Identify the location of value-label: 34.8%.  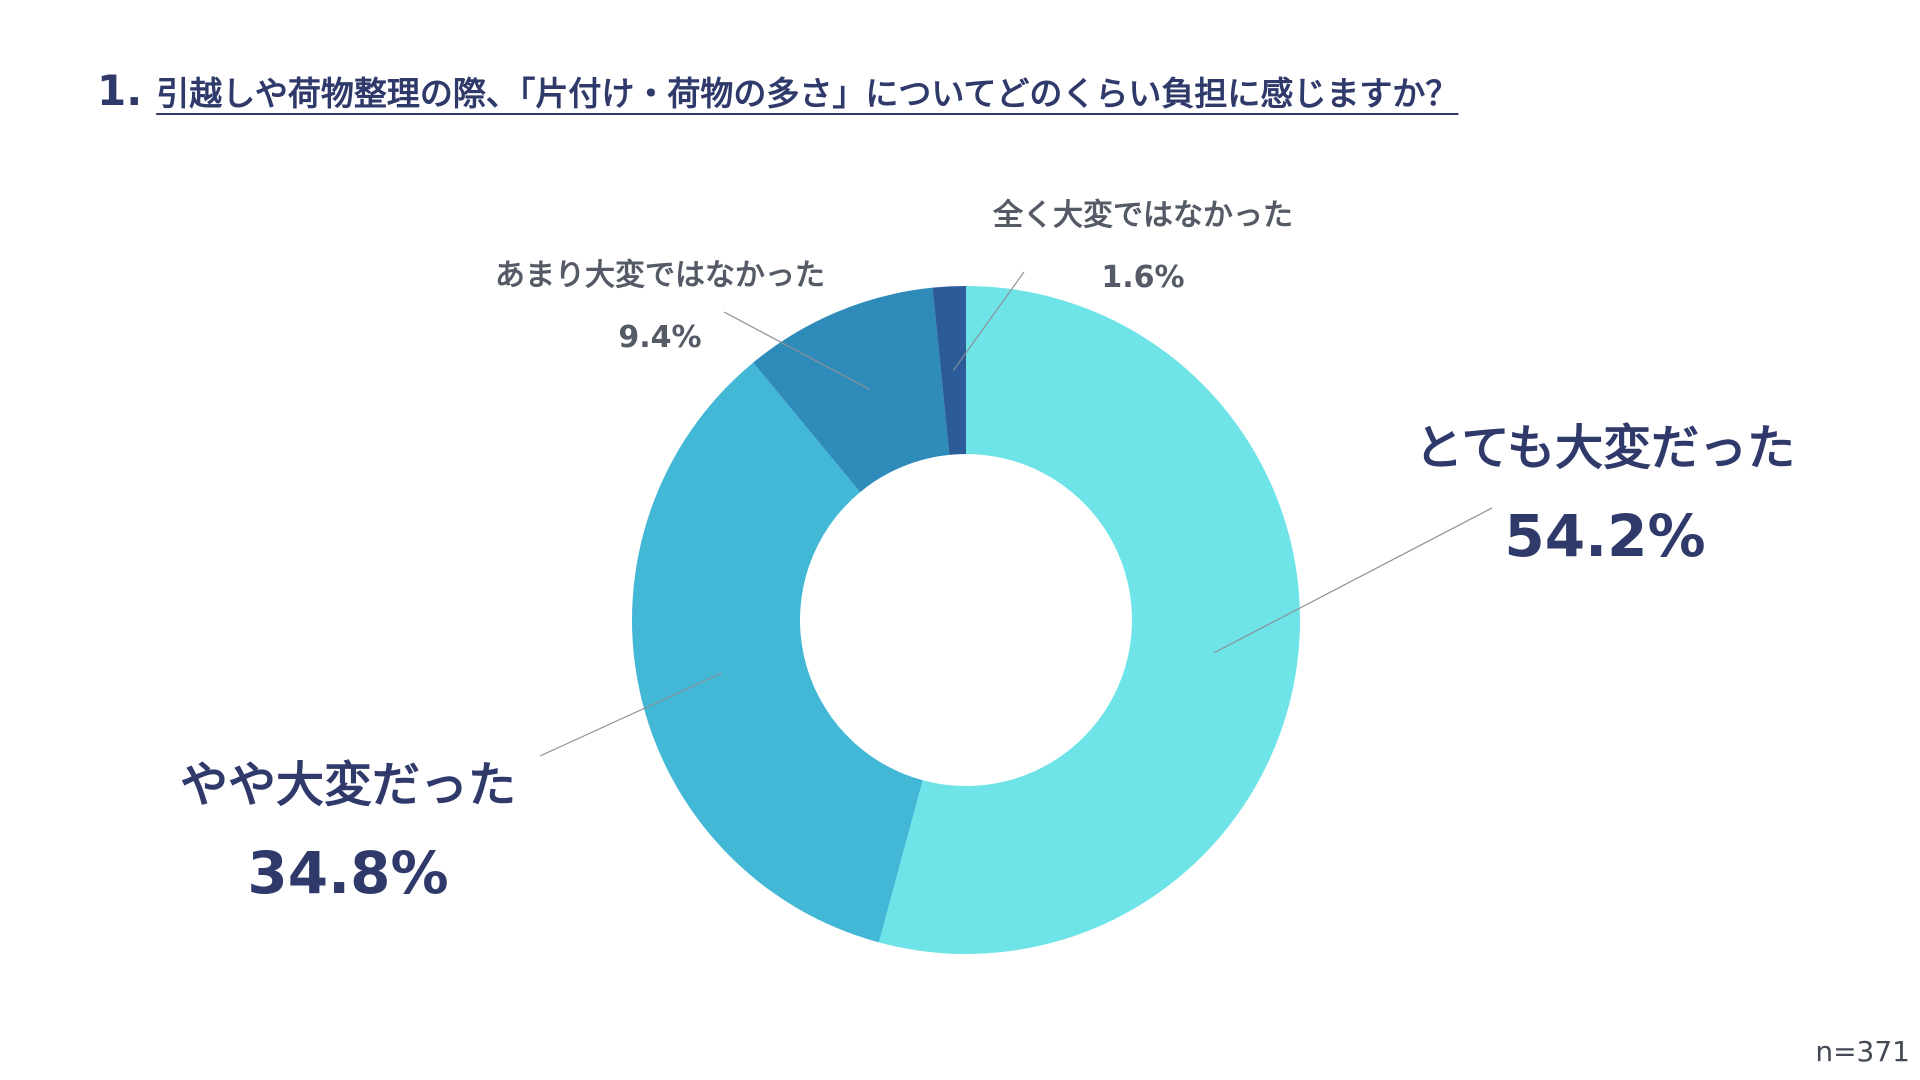
(348, 873).